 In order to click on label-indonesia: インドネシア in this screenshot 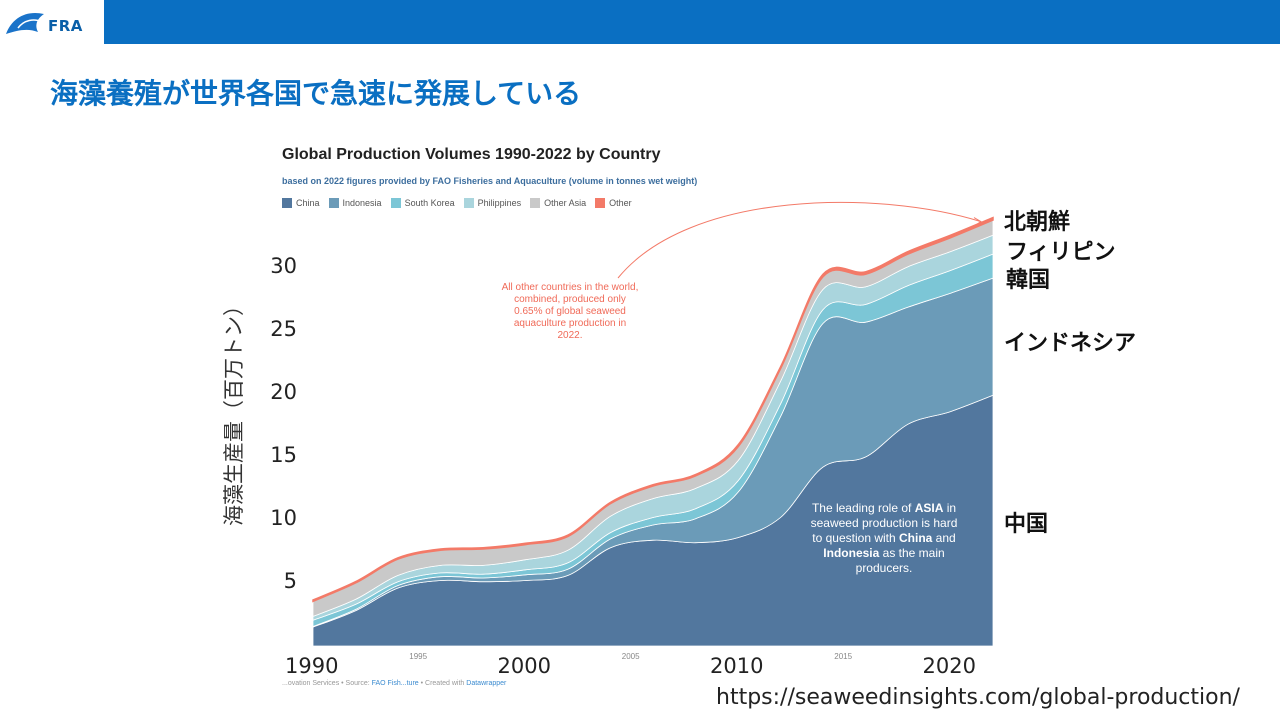, I will do `click(1070, 343)`.